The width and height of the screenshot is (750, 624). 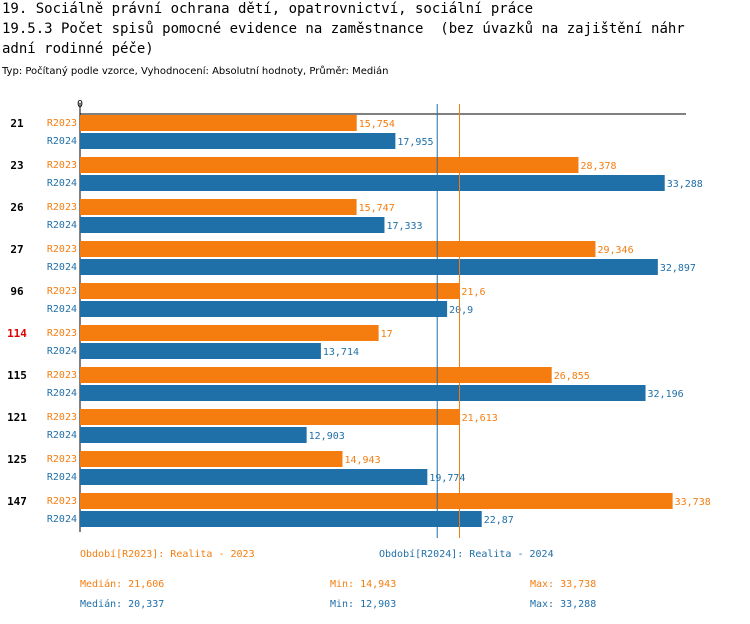 What do you see at coordinates (167, 554) in the screenshot?
I see `legend-r2023: Období[R2023]: Realita - 2023` at bounding box center [167, 554].